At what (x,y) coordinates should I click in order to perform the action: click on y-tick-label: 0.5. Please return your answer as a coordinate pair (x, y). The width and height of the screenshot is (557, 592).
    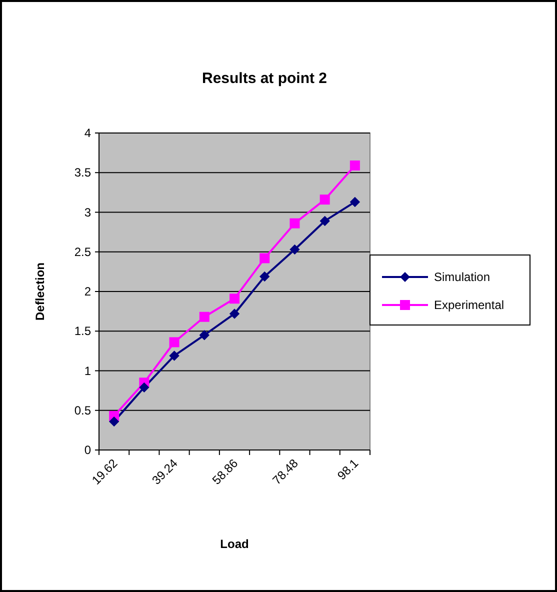
    Looking at the image, I should click on (83, 410).